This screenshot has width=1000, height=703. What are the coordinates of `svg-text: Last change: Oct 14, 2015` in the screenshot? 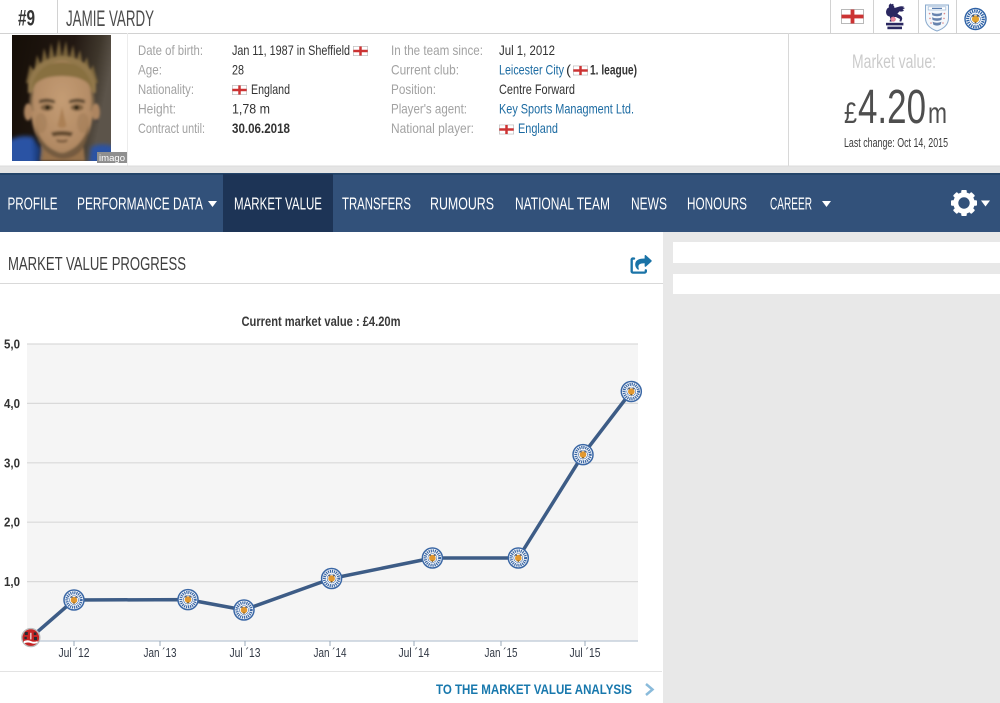 It's located at (896, 143).